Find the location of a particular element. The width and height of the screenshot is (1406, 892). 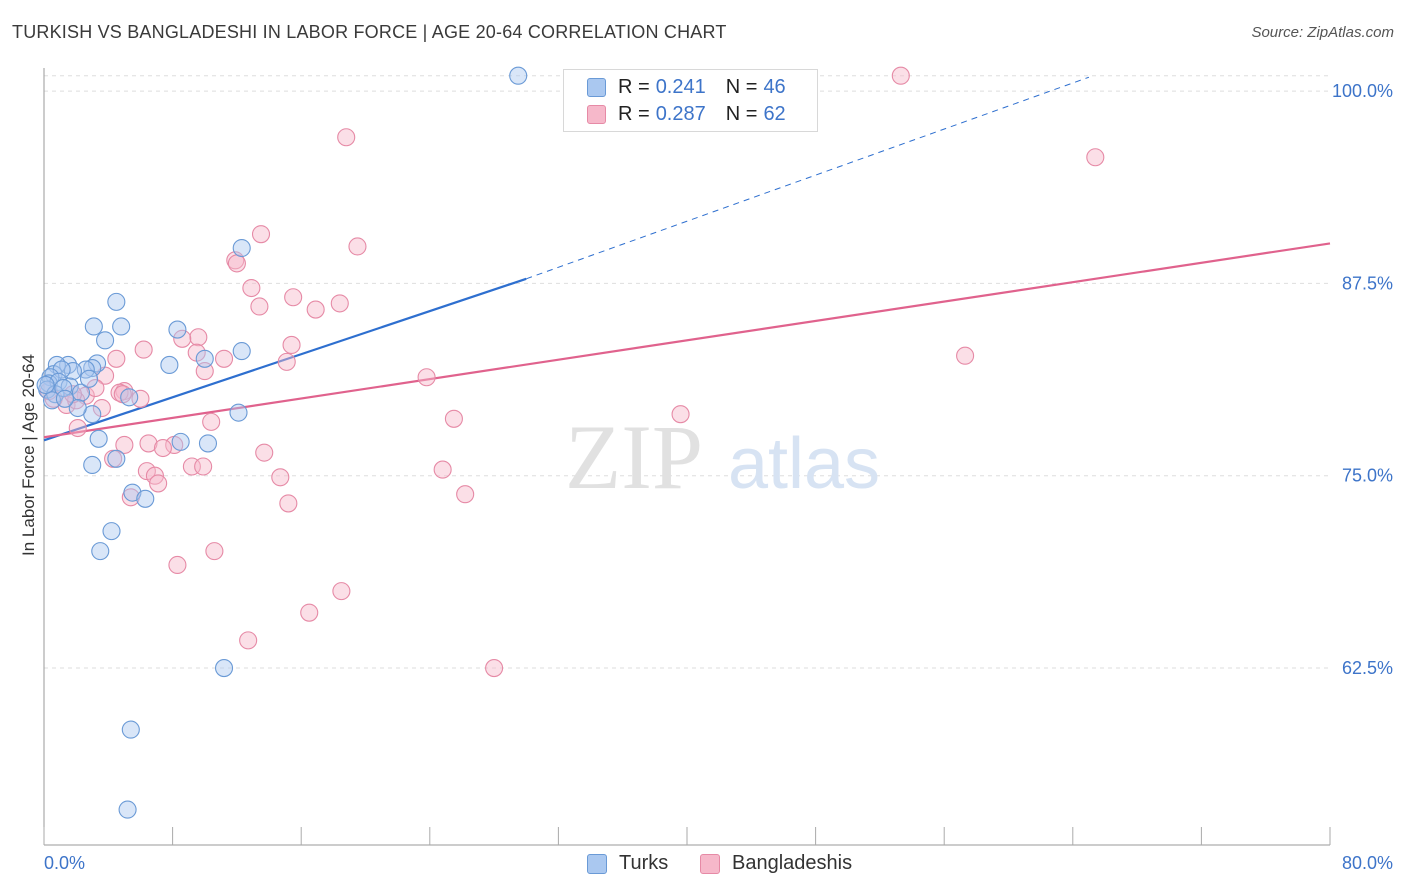

legend-row-turks: R = 0.241 N = 46 is located at coordinates (686, 87).